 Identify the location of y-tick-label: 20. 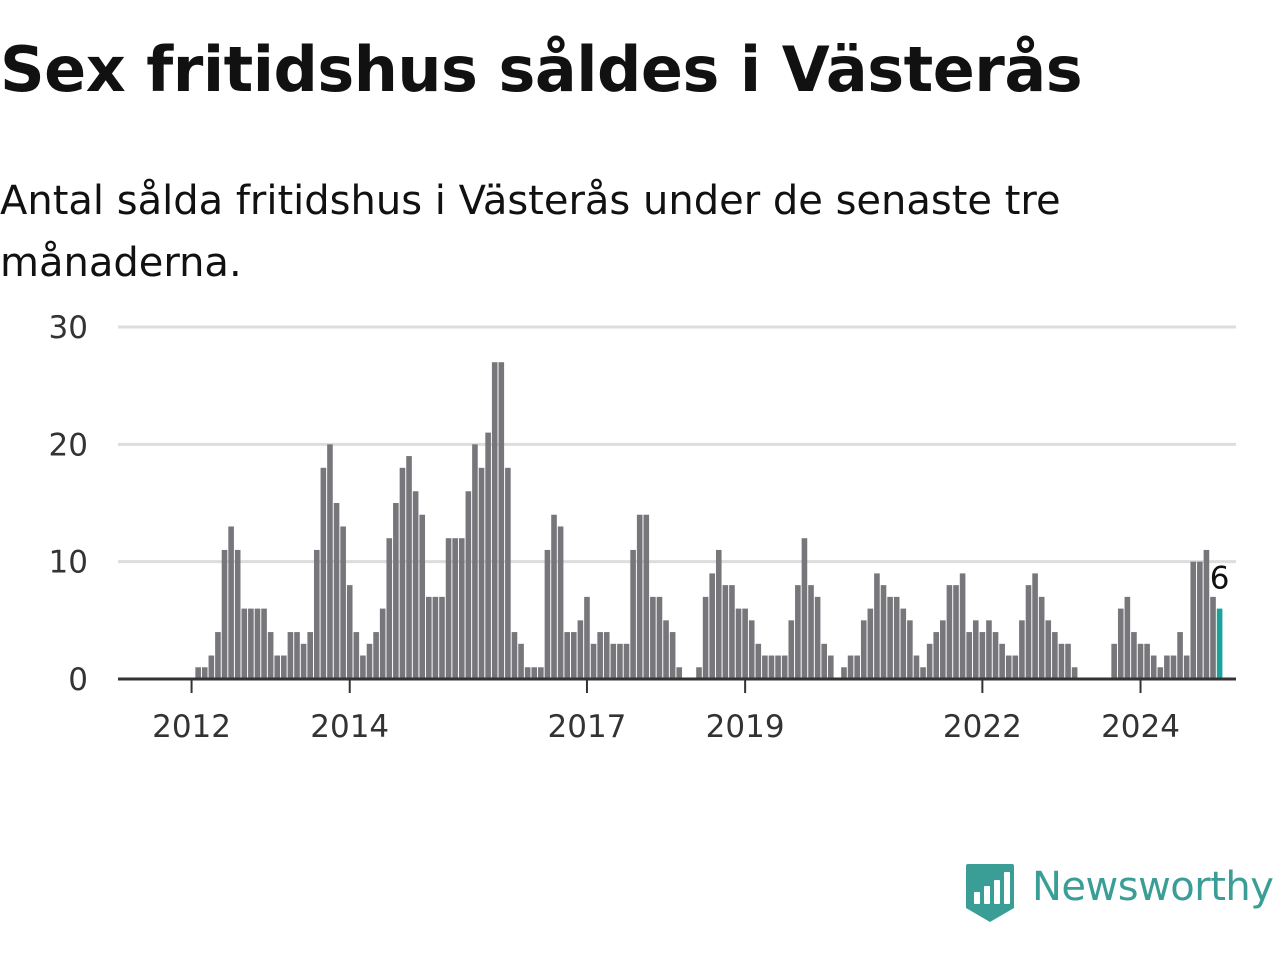
(68, 445).